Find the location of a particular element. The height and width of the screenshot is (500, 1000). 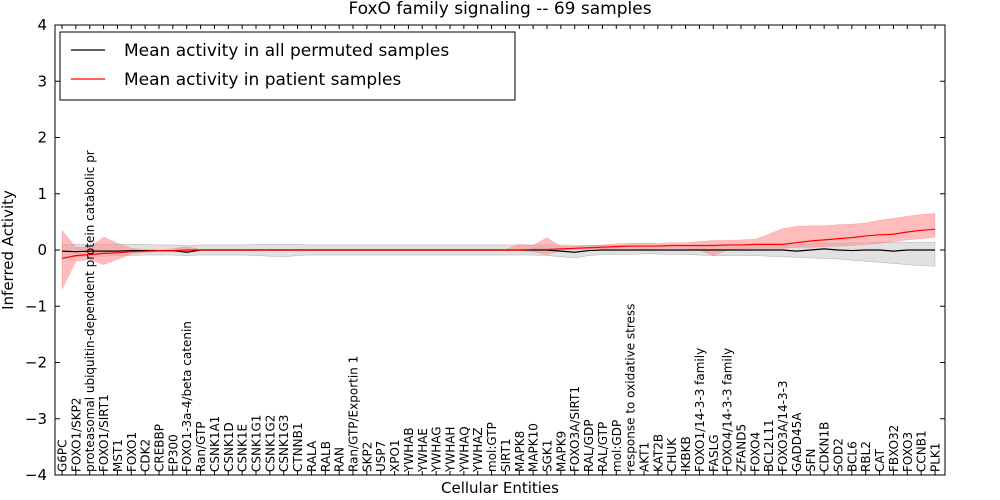

x-tick-label: Ran/GTP is located at coordinates (201, 446).